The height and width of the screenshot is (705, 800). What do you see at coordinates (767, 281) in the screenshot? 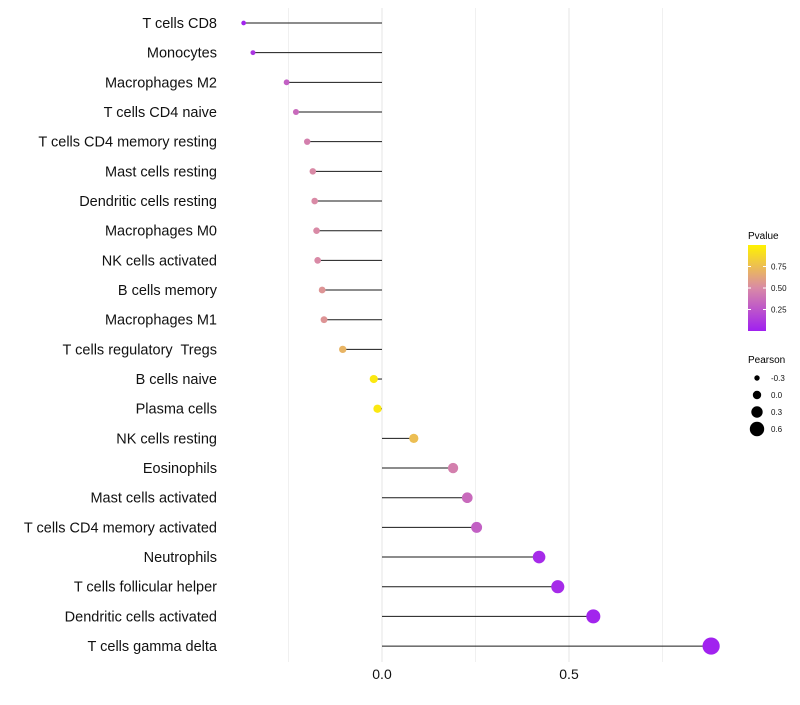
I see `pvalue-legend: Pvalue 0.75 0.50 0.25` at bounding box center [767, 281].